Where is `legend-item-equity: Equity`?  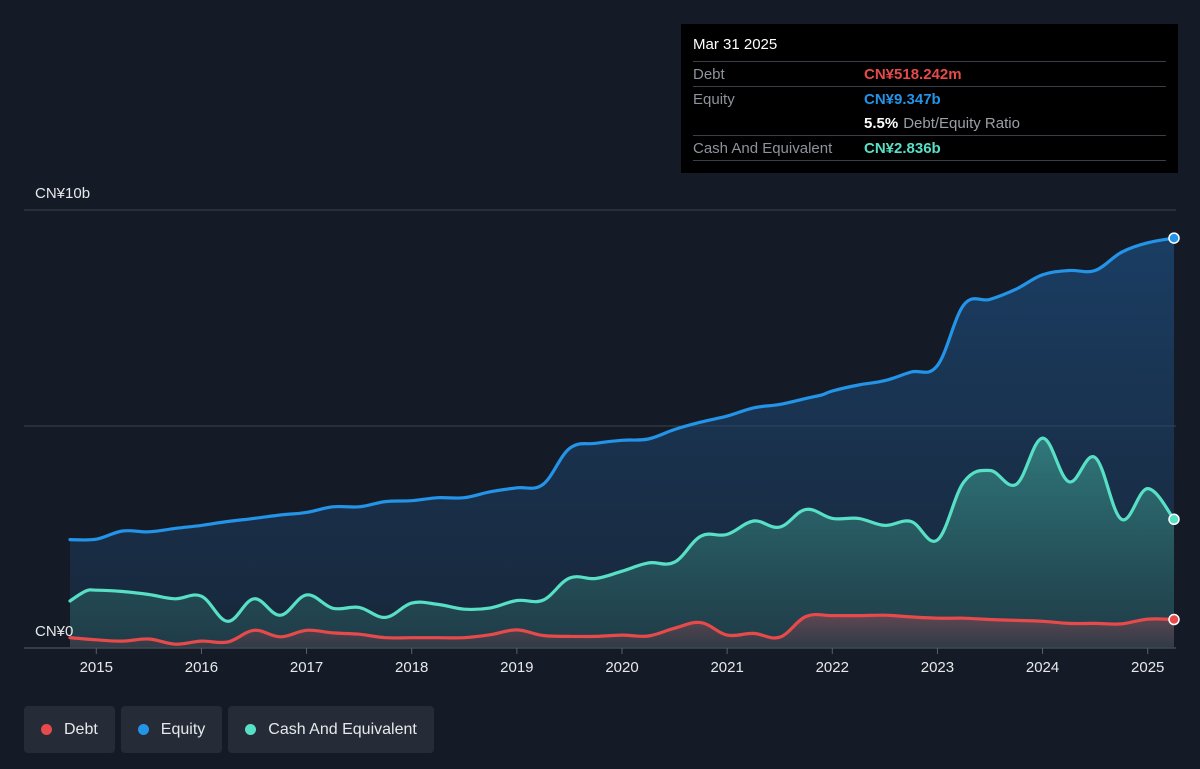 legend-item-equity: Equity is located at coordinates (171, 729).